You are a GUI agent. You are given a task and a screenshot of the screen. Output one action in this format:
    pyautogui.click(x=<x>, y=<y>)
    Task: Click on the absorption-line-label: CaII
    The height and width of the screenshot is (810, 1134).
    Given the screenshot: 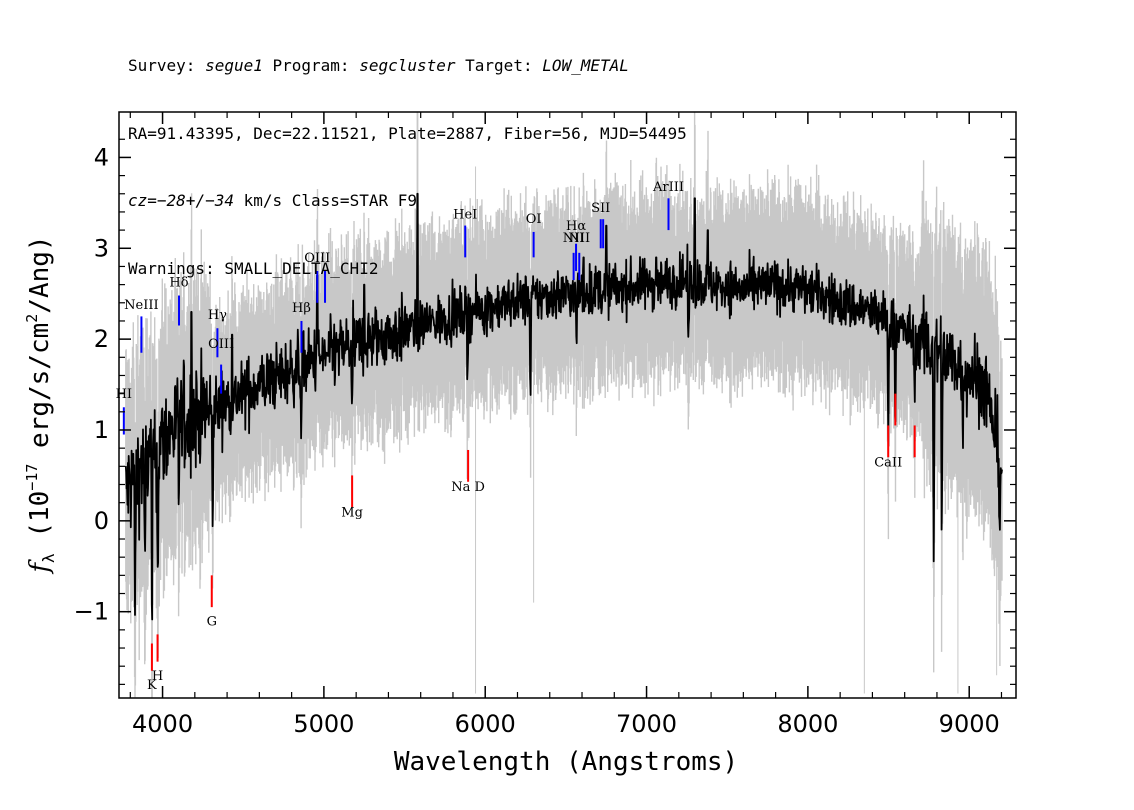 What is the action you would take?
    pyautogui.click(x=888, y=462)
    